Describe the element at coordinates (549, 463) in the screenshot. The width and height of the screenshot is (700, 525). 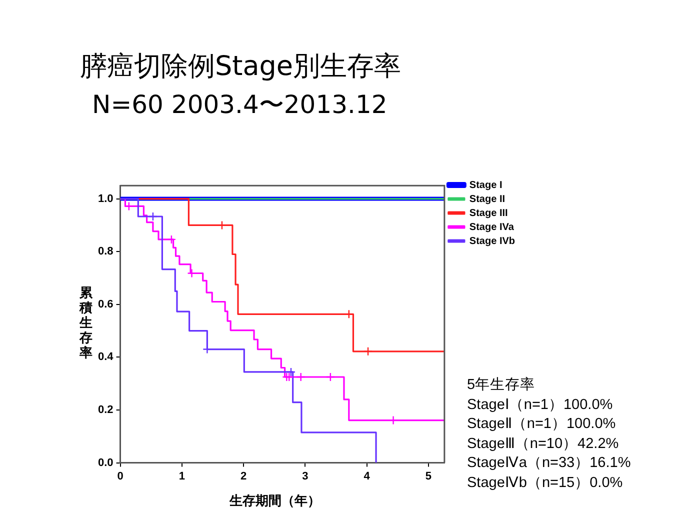
I see `text: StageⅣa（n=33）16.1%` at that location.